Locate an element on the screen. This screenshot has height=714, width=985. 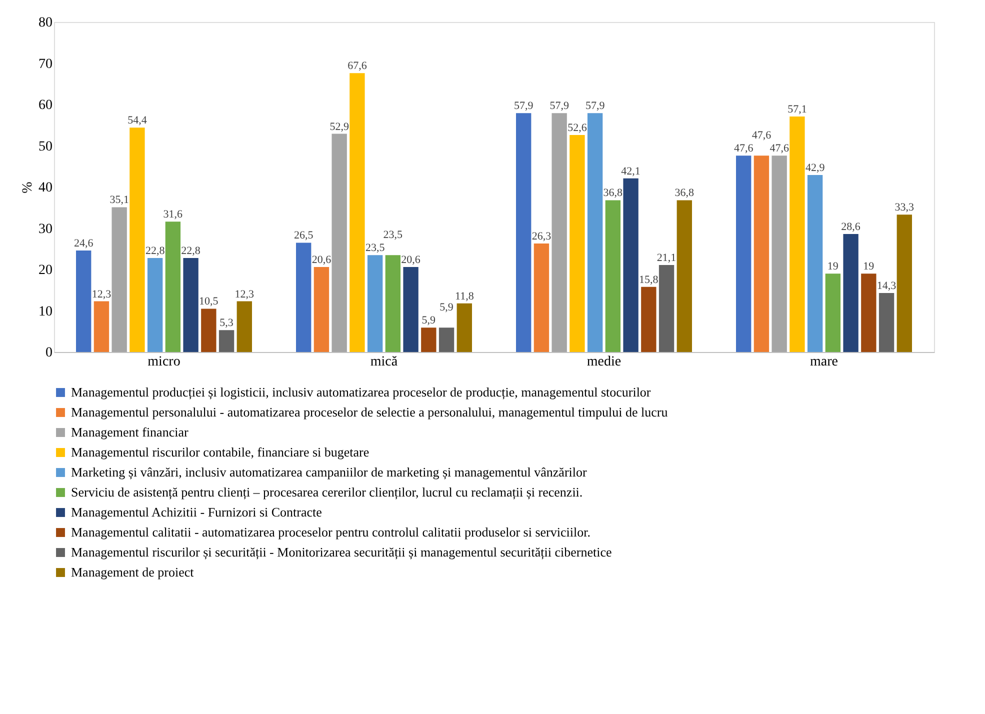
data-label: 24,6 is located at coordinates (84, 244).